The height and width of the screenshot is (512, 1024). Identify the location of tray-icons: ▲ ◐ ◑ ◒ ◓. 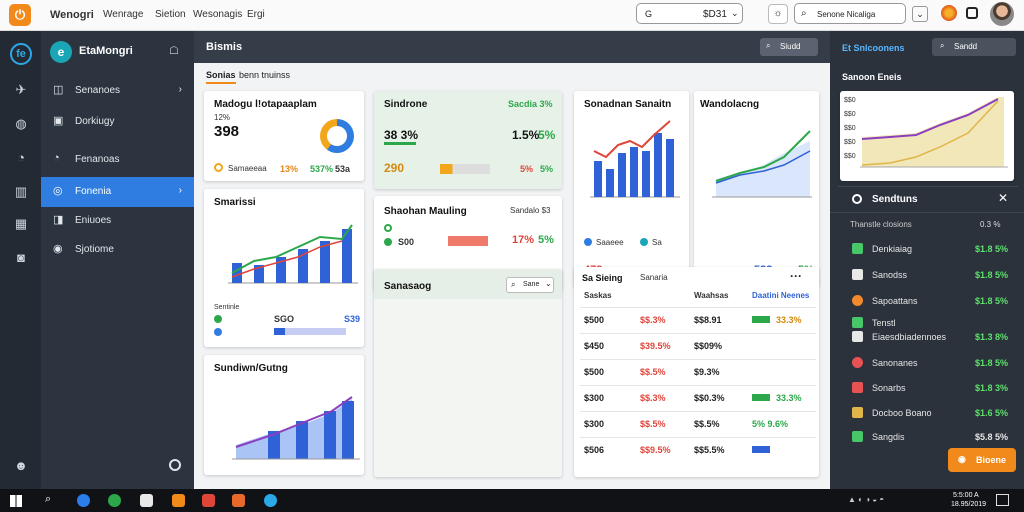
(866, 499).